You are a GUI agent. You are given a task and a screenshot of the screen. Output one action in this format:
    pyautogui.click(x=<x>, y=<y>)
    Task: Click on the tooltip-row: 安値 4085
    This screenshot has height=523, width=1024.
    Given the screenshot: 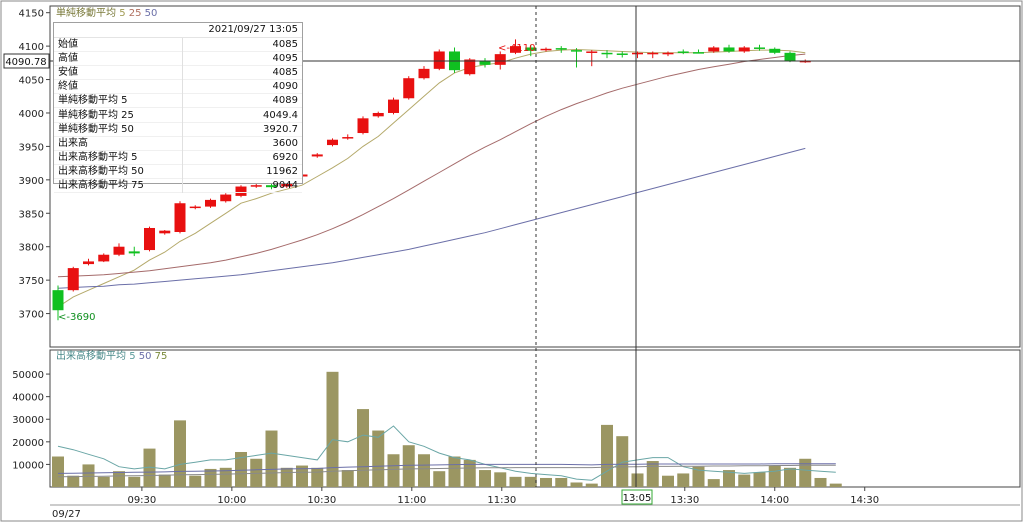 What is the action you would take?
    pyautogui.click(x=178, y=72)
    